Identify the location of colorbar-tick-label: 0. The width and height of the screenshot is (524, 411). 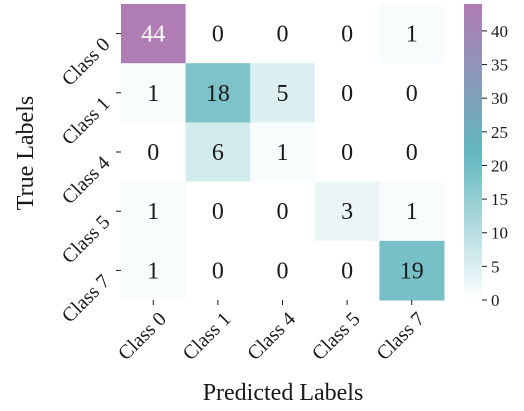
(495, 300).